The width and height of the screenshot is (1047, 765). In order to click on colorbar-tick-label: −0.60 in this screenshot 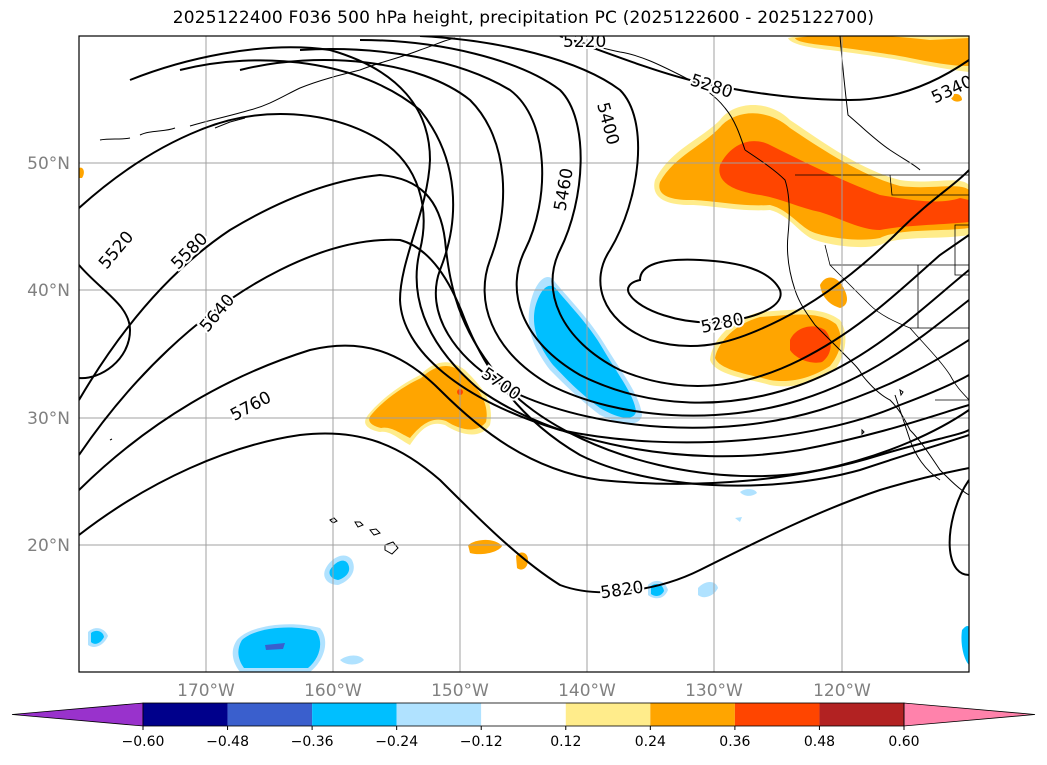, I will do `click(143, 742)`.